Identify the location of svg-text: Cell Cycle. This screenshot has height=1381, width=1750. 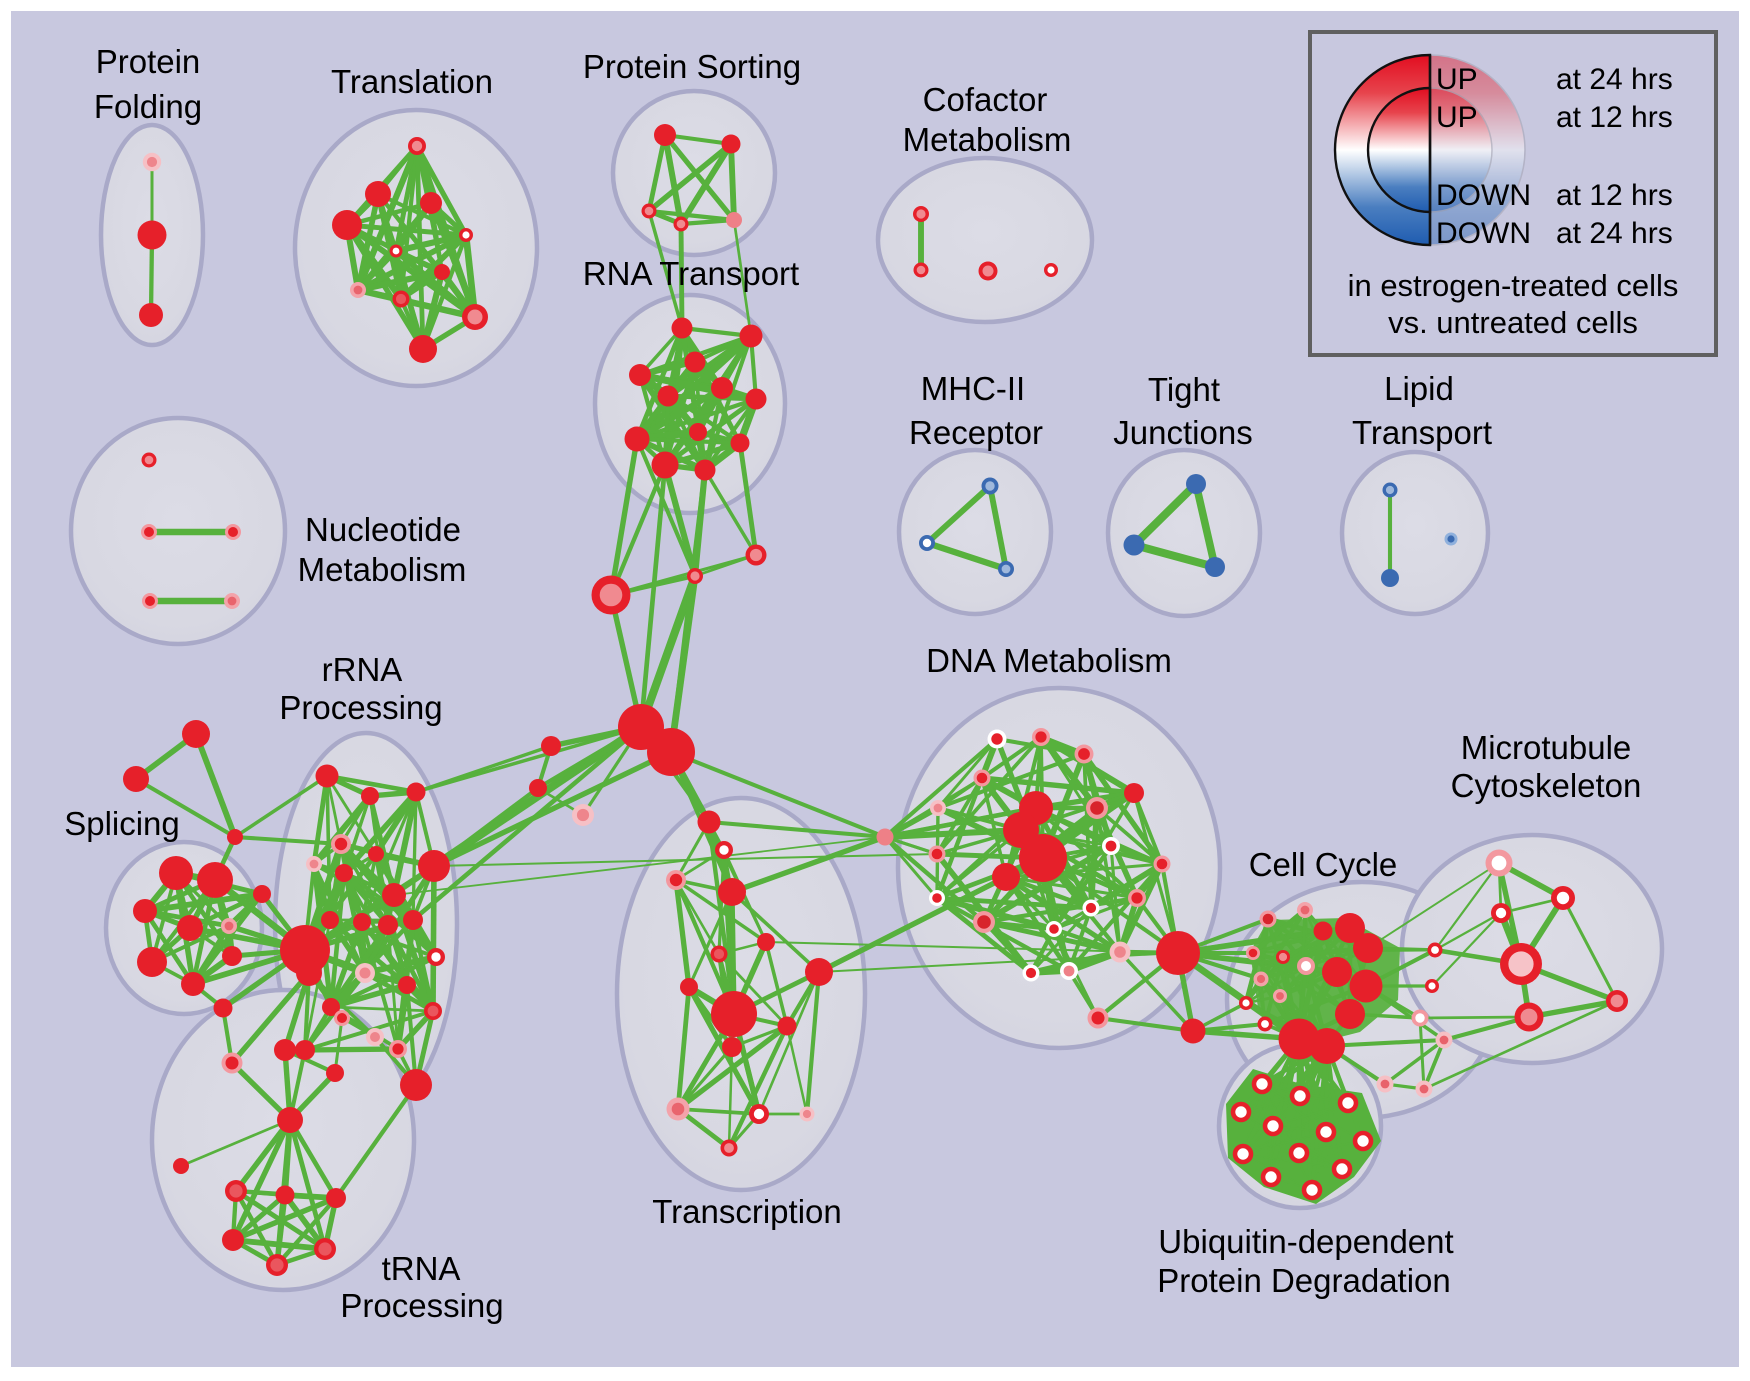
(1323, 864).